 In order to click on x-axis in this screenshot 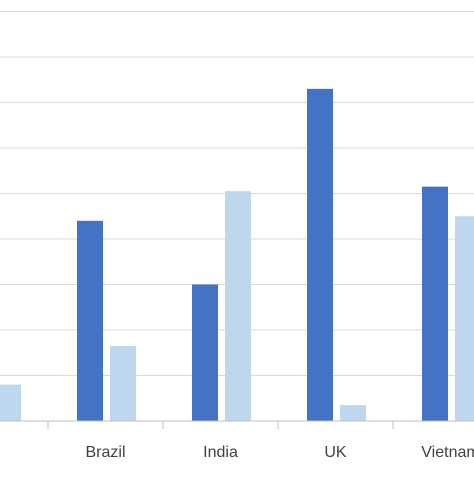, I will do `click(237, 424)`.